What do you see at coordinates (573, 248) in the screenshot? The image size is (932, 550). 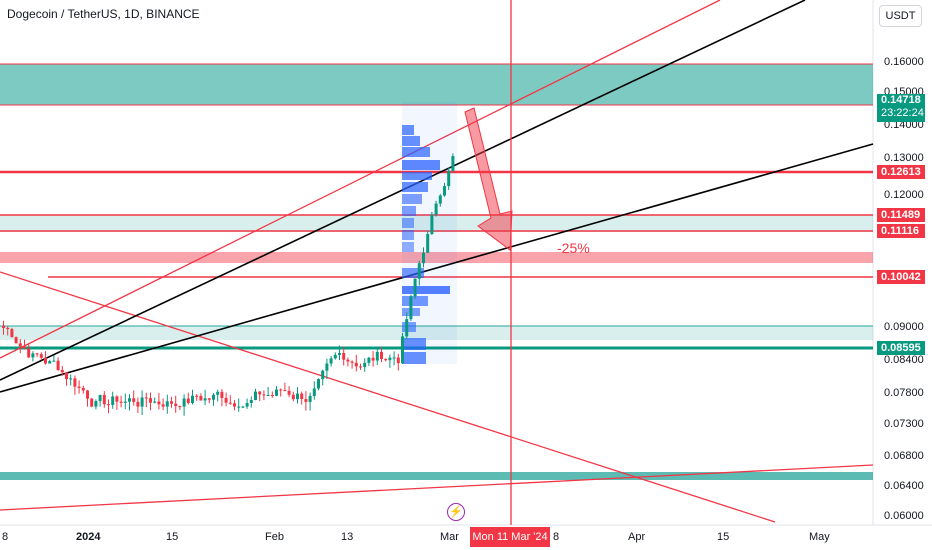 I see `percent-change-label: -25%` at bounding box center [573, 248].